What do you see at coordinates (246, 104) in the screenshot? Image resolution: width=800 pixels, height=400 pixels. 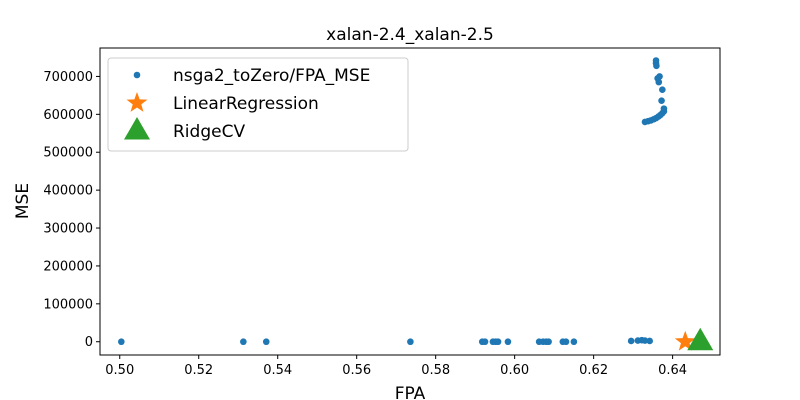 I see `legend-label: LinearRegression` at bounding box center [246, 104].